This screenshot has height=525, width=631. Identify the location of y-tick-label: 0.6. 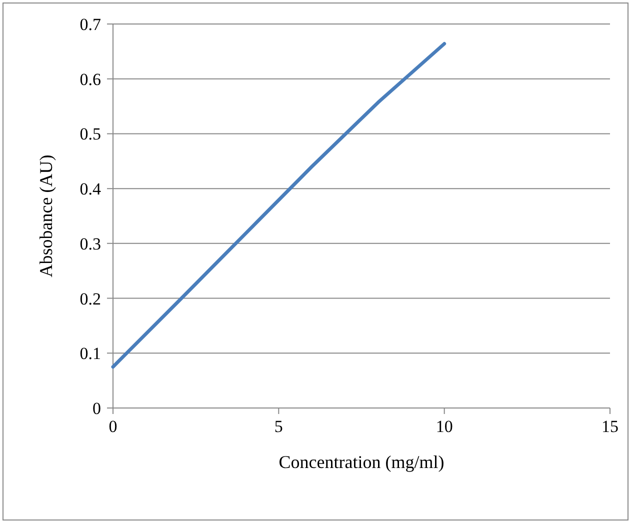
(90, 79).